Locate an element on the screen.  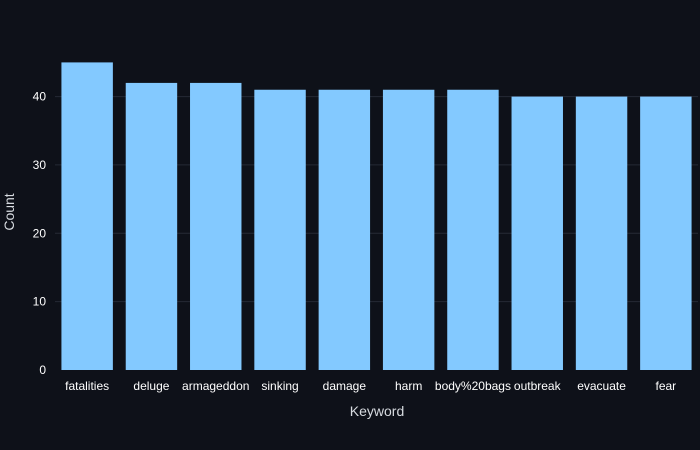
y-tick-label: 40 is located at coordinates (40, 97).